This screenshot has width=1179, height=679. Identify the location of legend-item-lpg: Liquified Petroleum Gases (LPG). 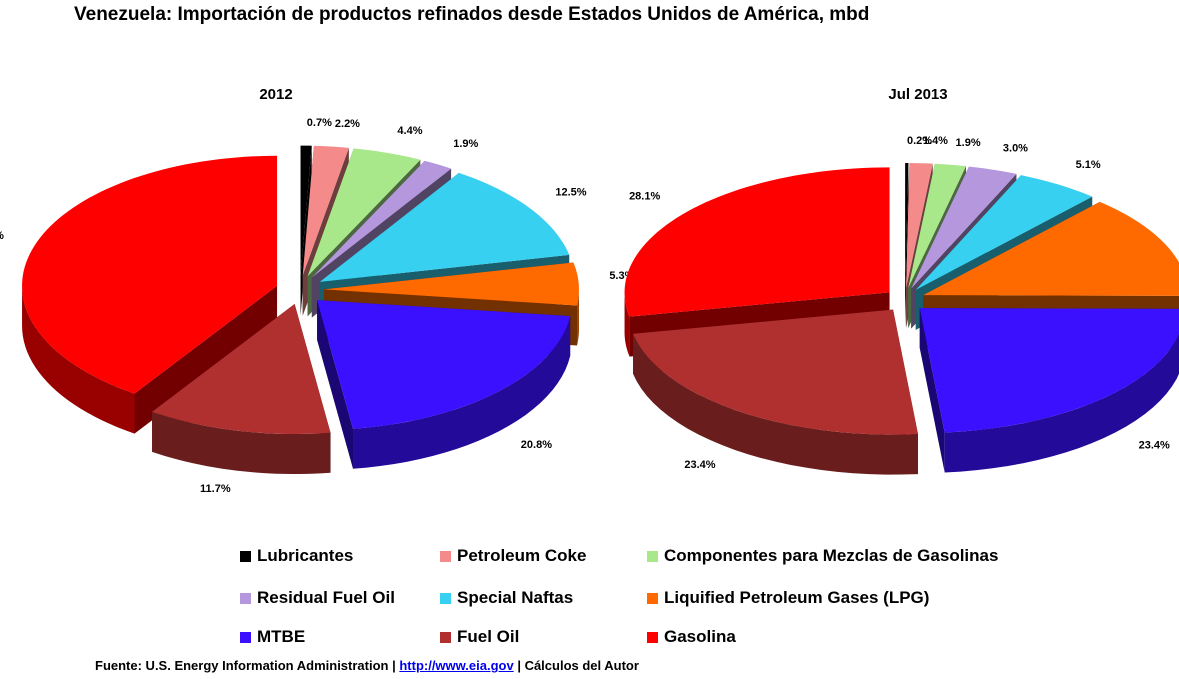
(788, 598).